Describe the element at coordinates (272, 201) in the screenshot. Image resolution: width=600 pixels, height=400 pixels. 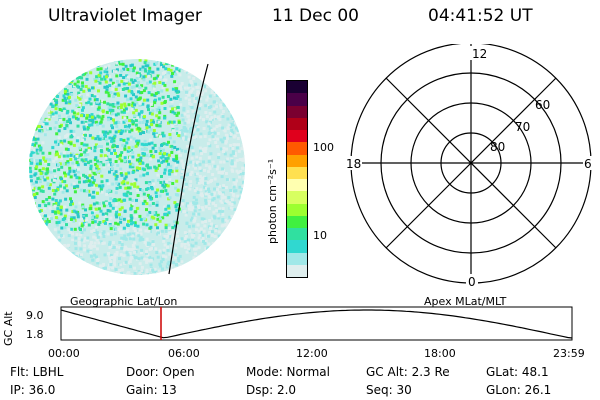
I see `colorbar-unit-label: photon cm⁻²s⁻¹` at that location.